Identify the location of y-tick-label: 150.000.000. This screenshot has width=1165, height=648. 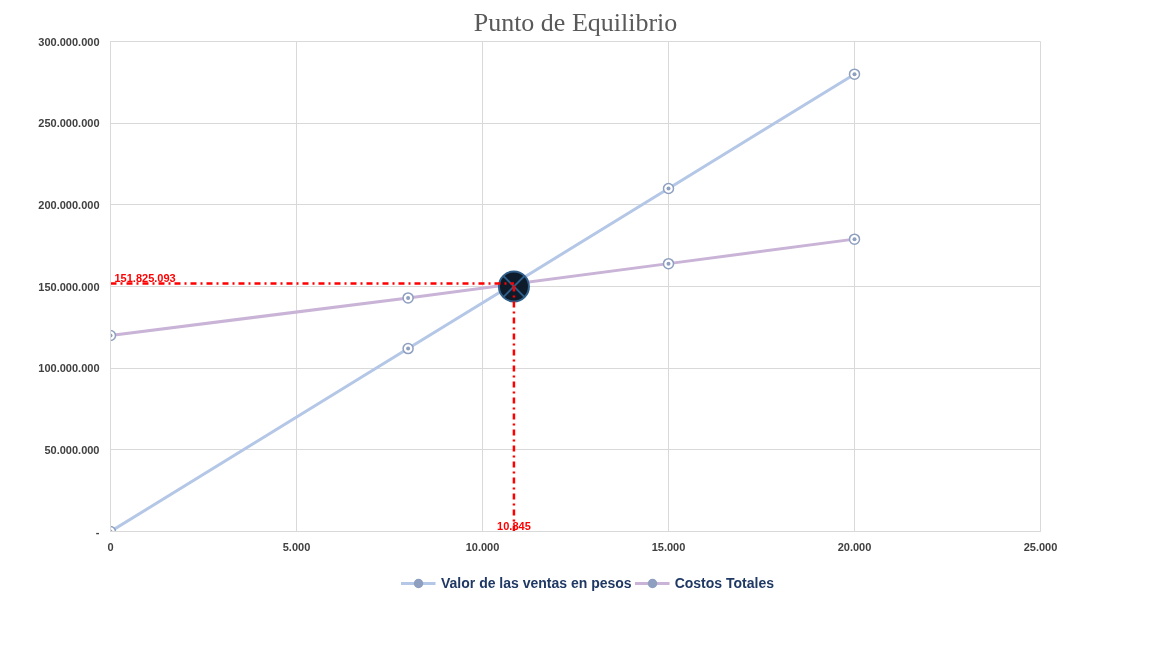
(69, 286).